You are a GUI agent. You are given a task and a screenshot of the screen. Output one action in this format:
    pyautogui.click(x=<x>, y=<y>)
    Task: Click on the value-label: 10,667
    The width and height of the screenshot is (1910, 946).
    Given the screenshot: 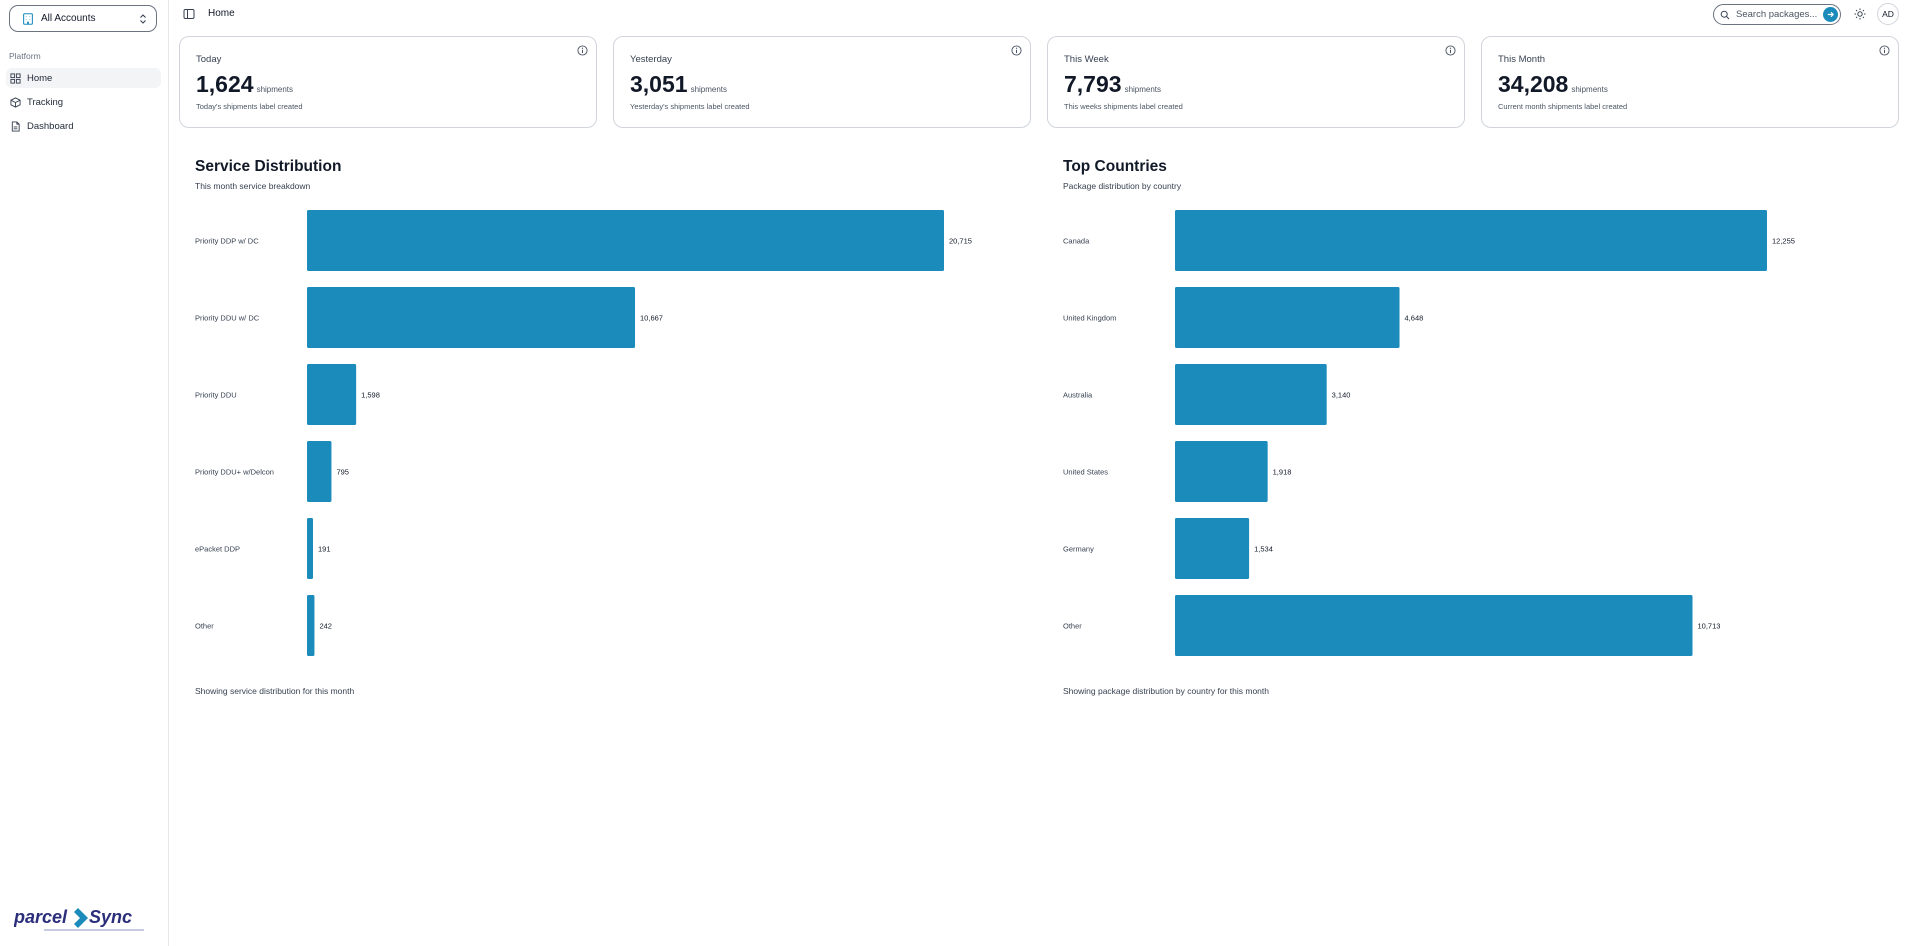 What is the action you would take?
    pyautogui.click(x=651, y=318)
    